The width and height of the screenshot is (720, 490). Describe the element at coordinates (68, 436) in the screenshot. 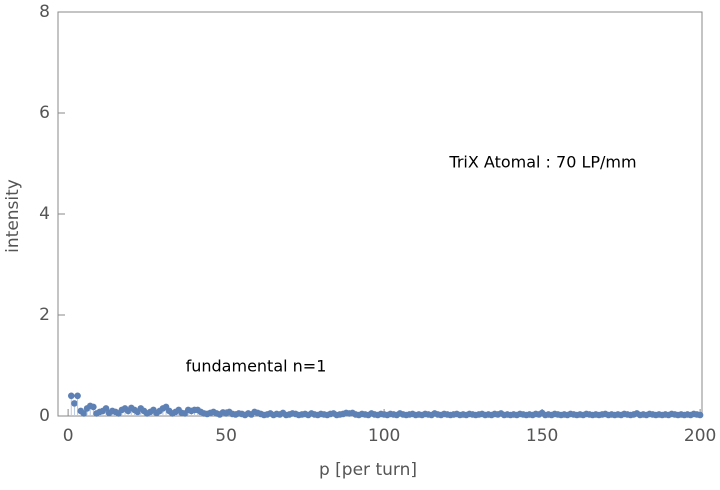

I see `x-tick-label: 0` at that location.